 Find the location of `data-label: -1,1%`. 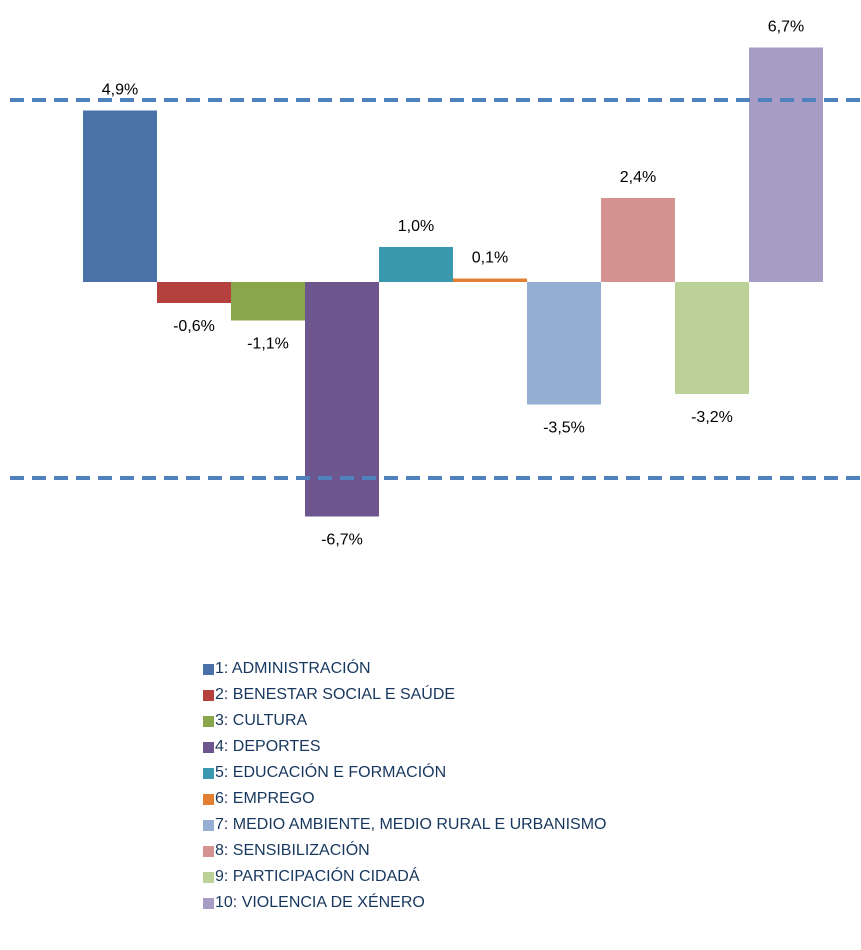

data-label: -1,1% is located at coordinates (268, 344).